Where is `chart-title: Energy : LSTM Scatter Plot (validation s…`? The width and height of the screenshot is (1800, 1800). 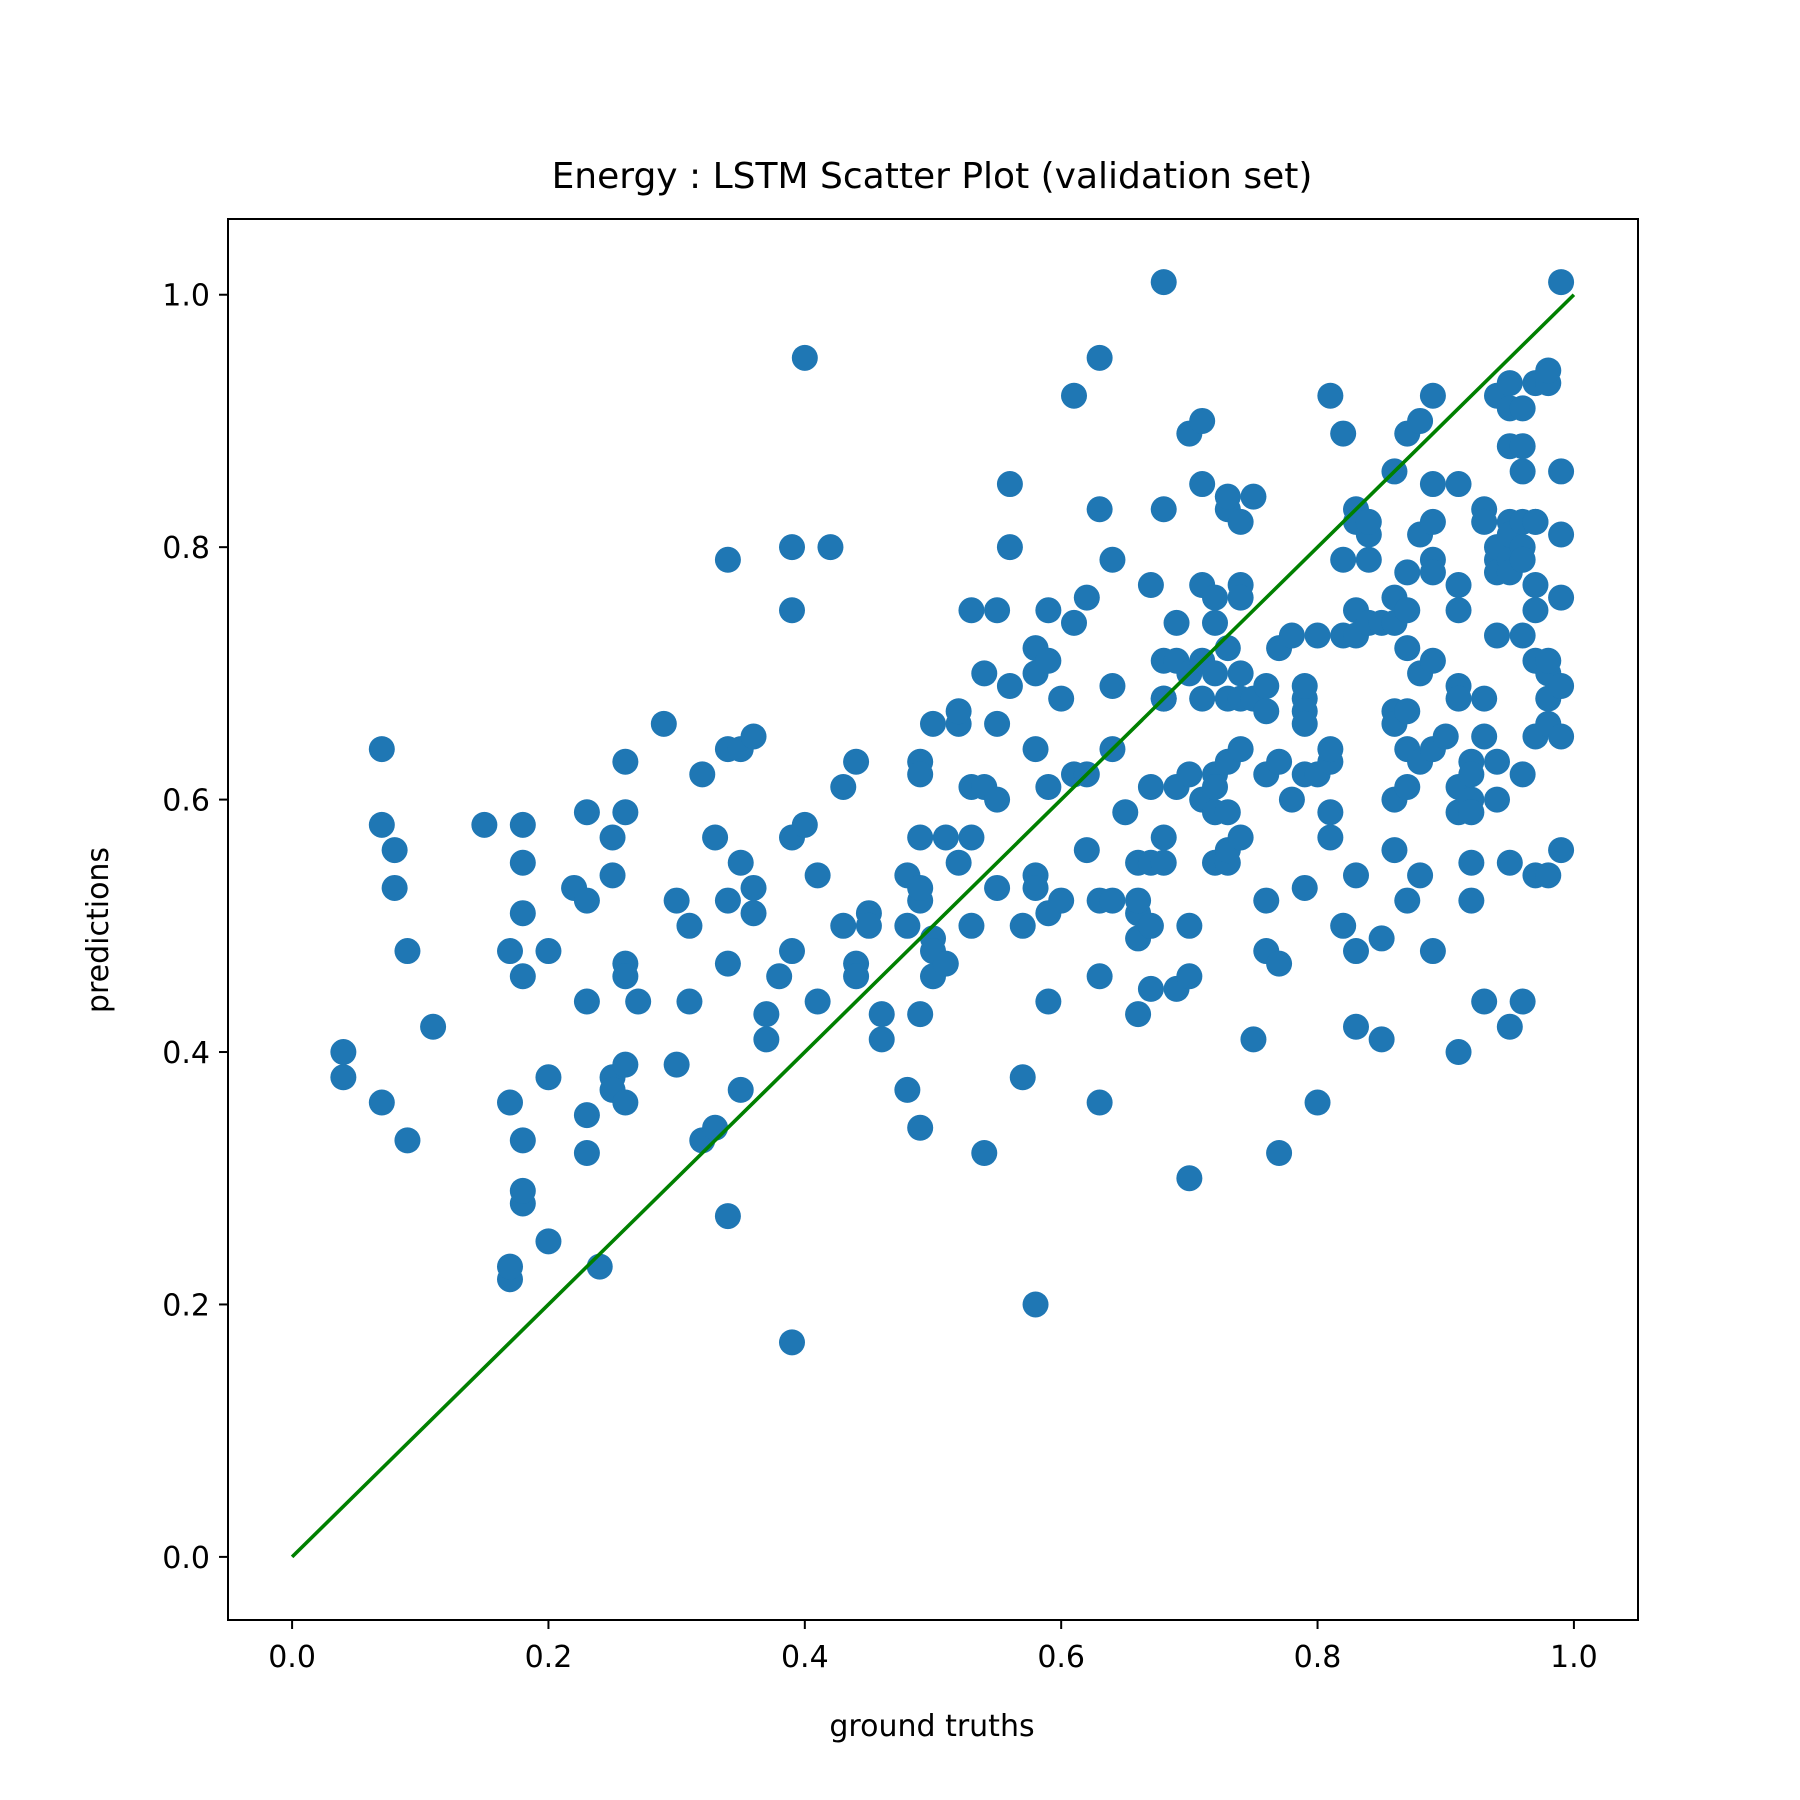
chart-title: Energy : LSTM Scatter Plot (validation s… is located at coordinates (932, 176).